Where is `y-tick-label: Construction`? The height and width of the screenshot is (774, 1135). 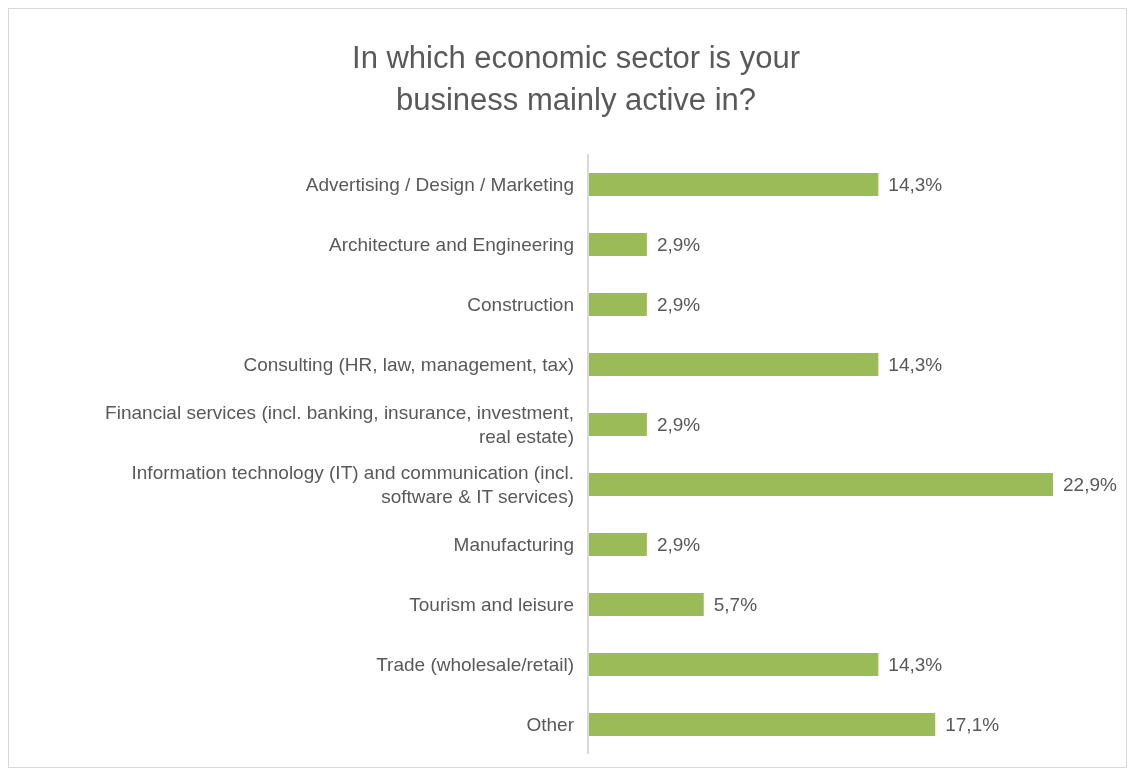
y-tick-label: Construction is located at coordinates (520, 304).